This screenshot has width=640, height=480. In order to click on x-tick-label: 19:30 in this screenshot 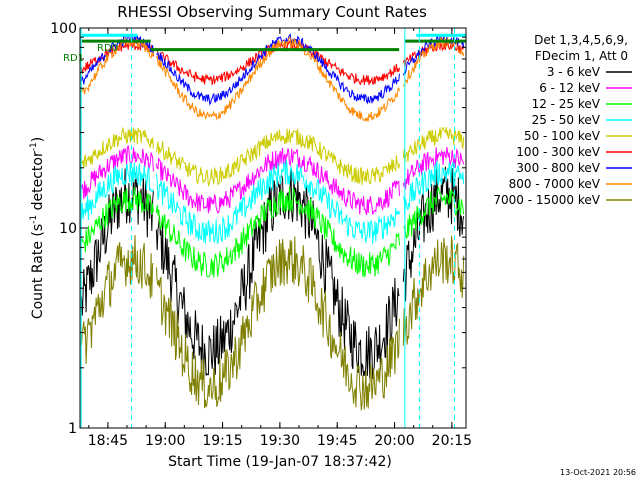, I will do `click(280, 441)`.